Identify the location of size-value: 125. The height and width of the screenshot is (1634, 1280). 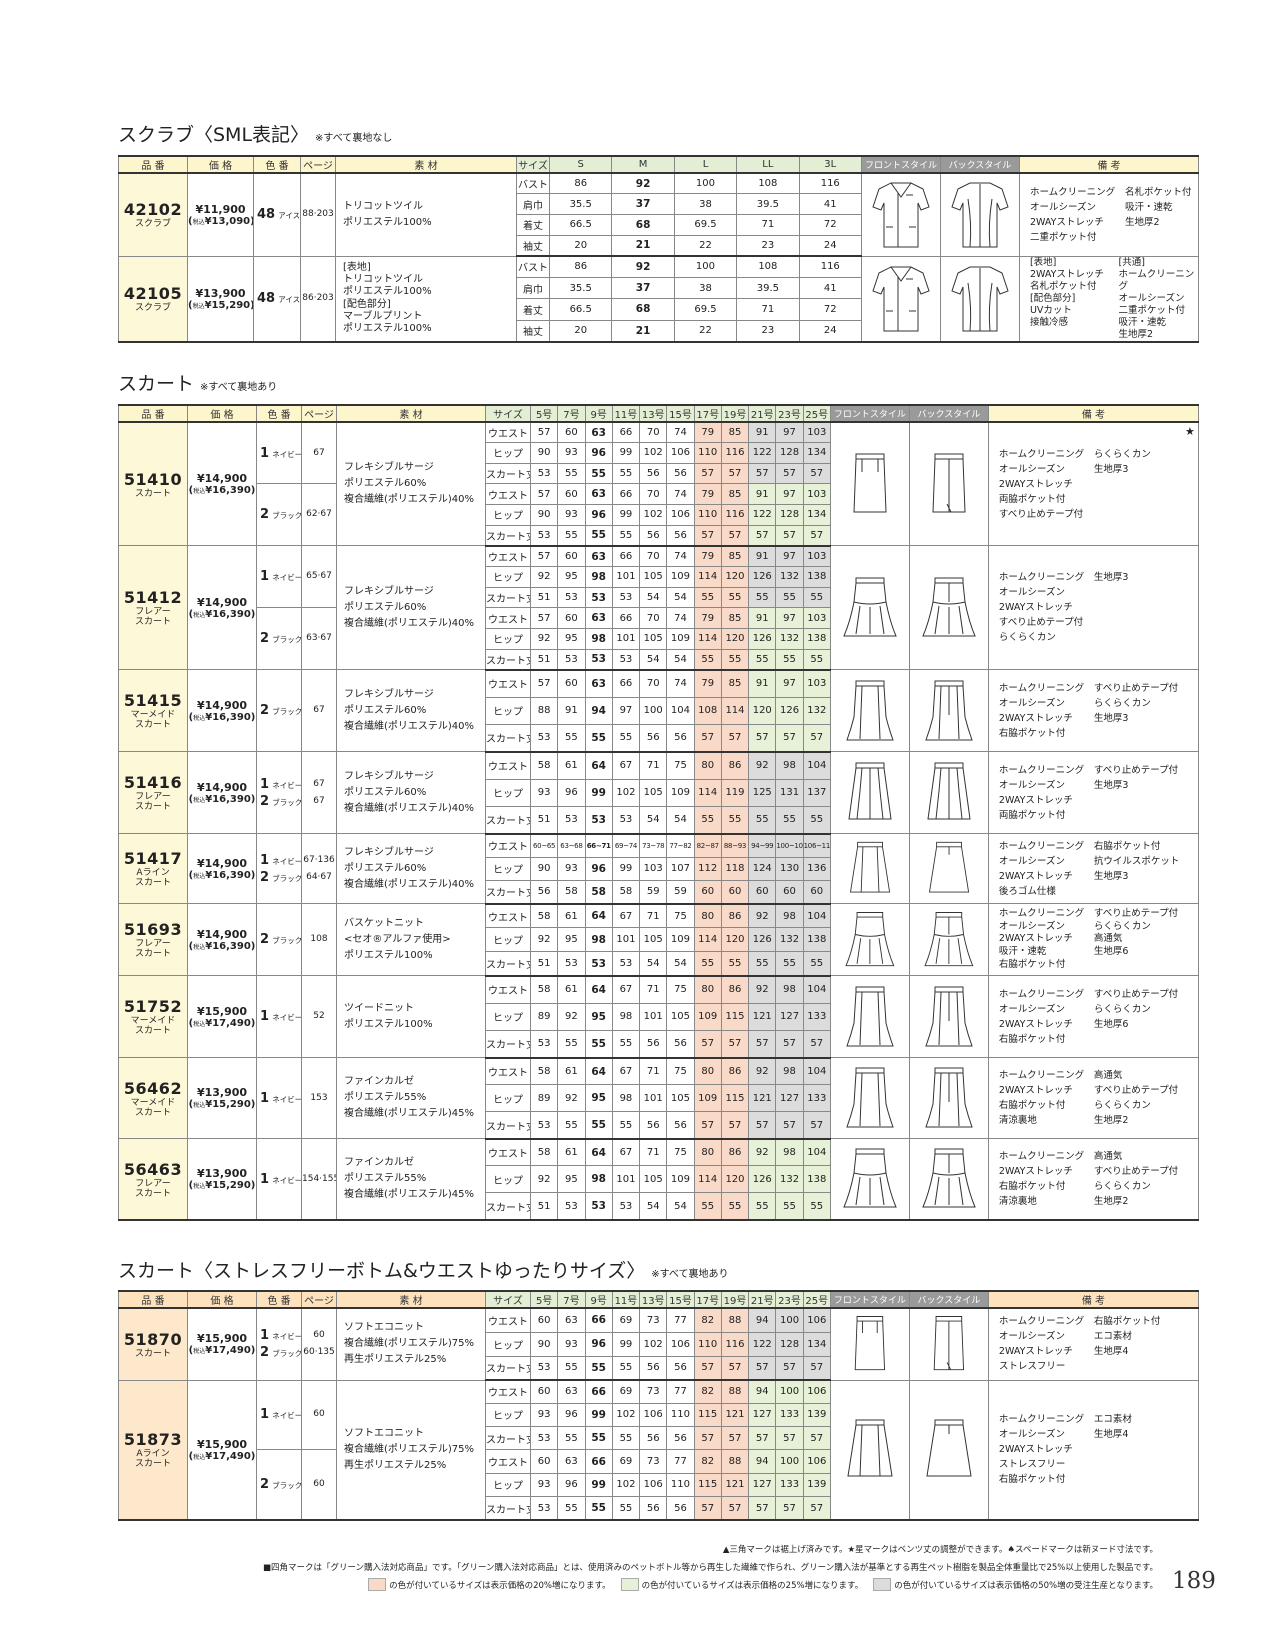
(762, 793).